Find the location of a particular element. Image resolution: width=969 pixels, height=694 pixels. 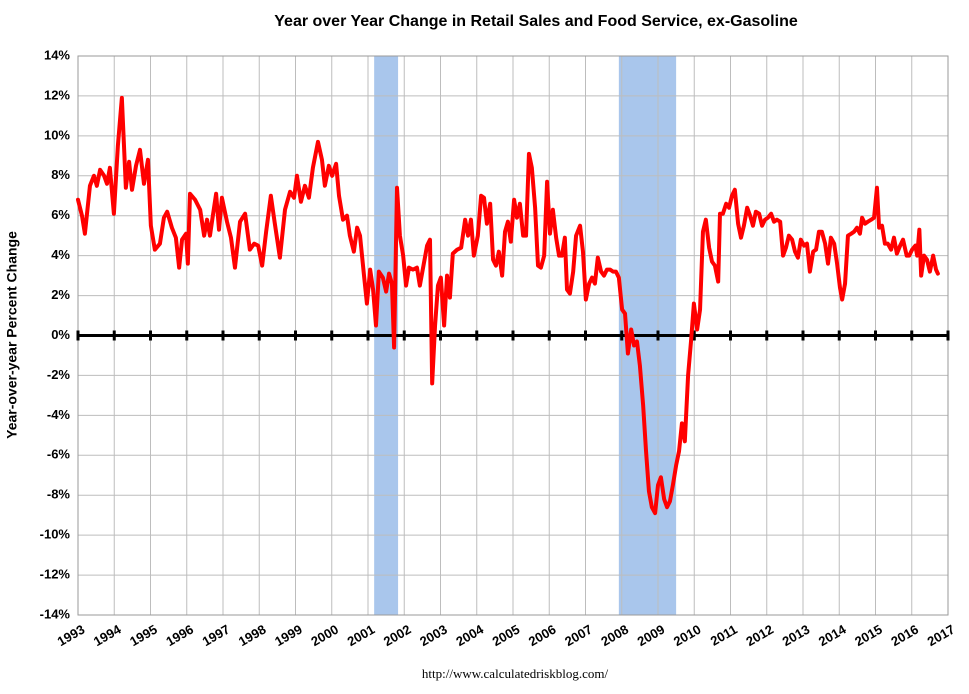

y-tick-label: 6% is located at coordinates (60, 214).